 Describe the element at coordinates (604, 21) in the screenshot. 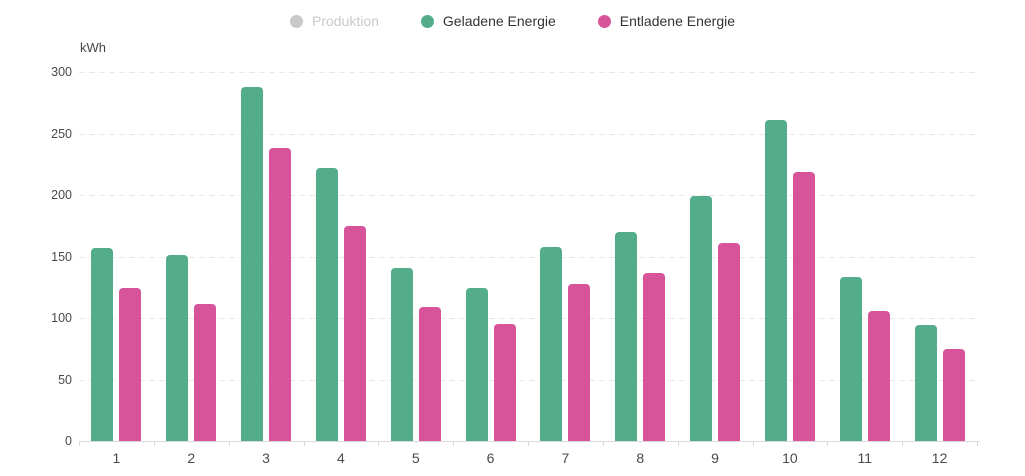

I see `legend-marker-entladene-energie-icon` at that location.